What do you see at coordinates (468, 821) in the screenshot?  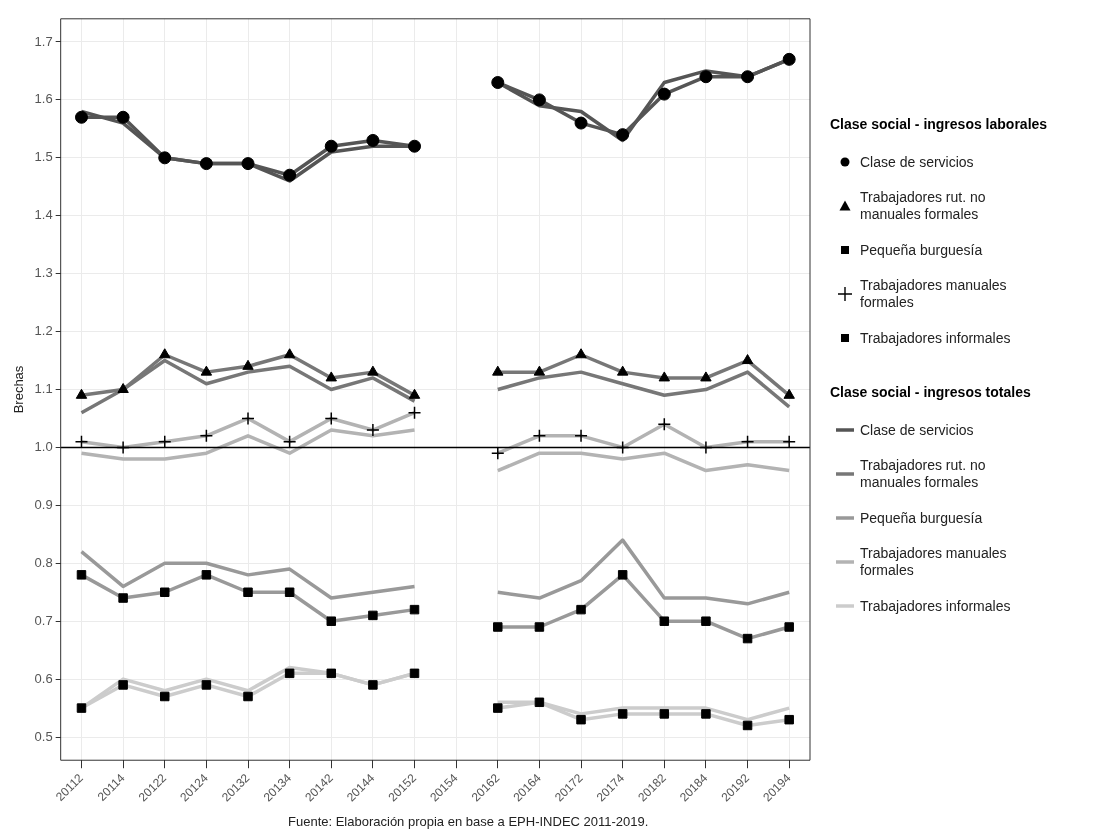 I see `source-note: Fuente: Elaboración propia en base a EPH-INDEC 2011-2019.` at bounding box center [468, 821].